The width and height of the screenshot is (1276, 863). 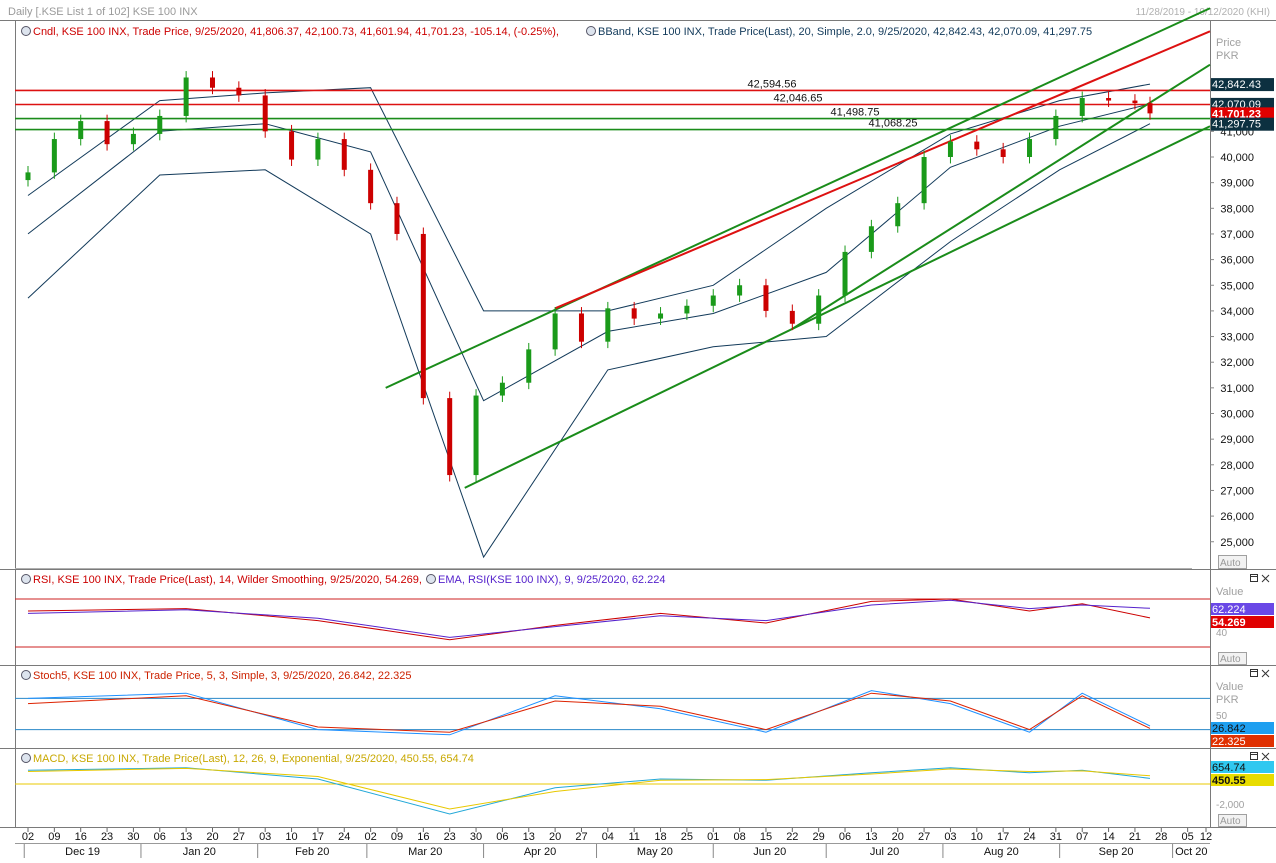 I want to click on rsi-auto-label: Auto, so click(x=1230, y=659).